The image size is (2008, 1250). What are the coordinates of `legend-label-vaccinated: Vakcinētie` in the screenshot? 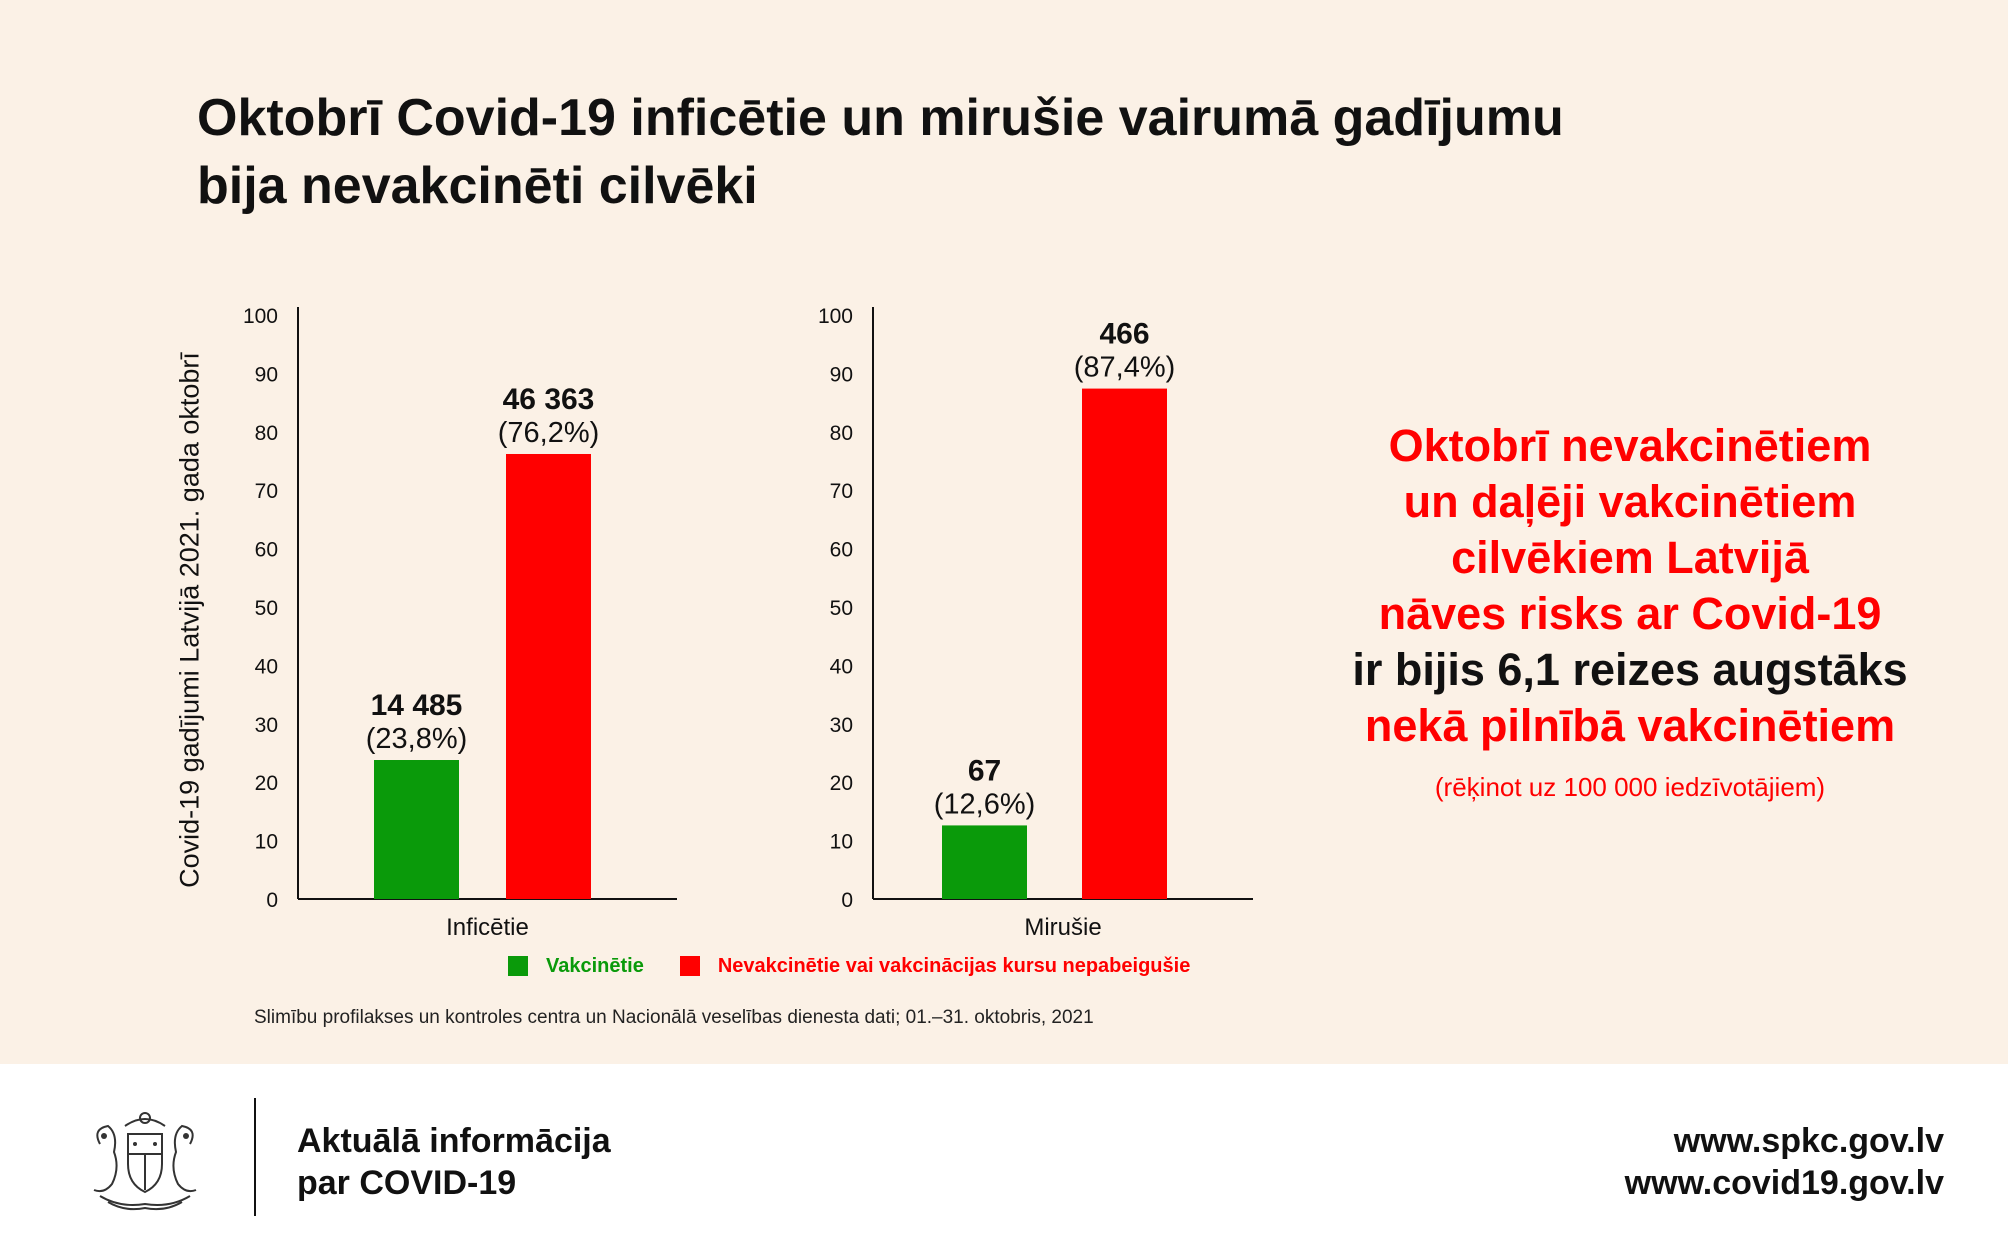 It's located at (595, 965).